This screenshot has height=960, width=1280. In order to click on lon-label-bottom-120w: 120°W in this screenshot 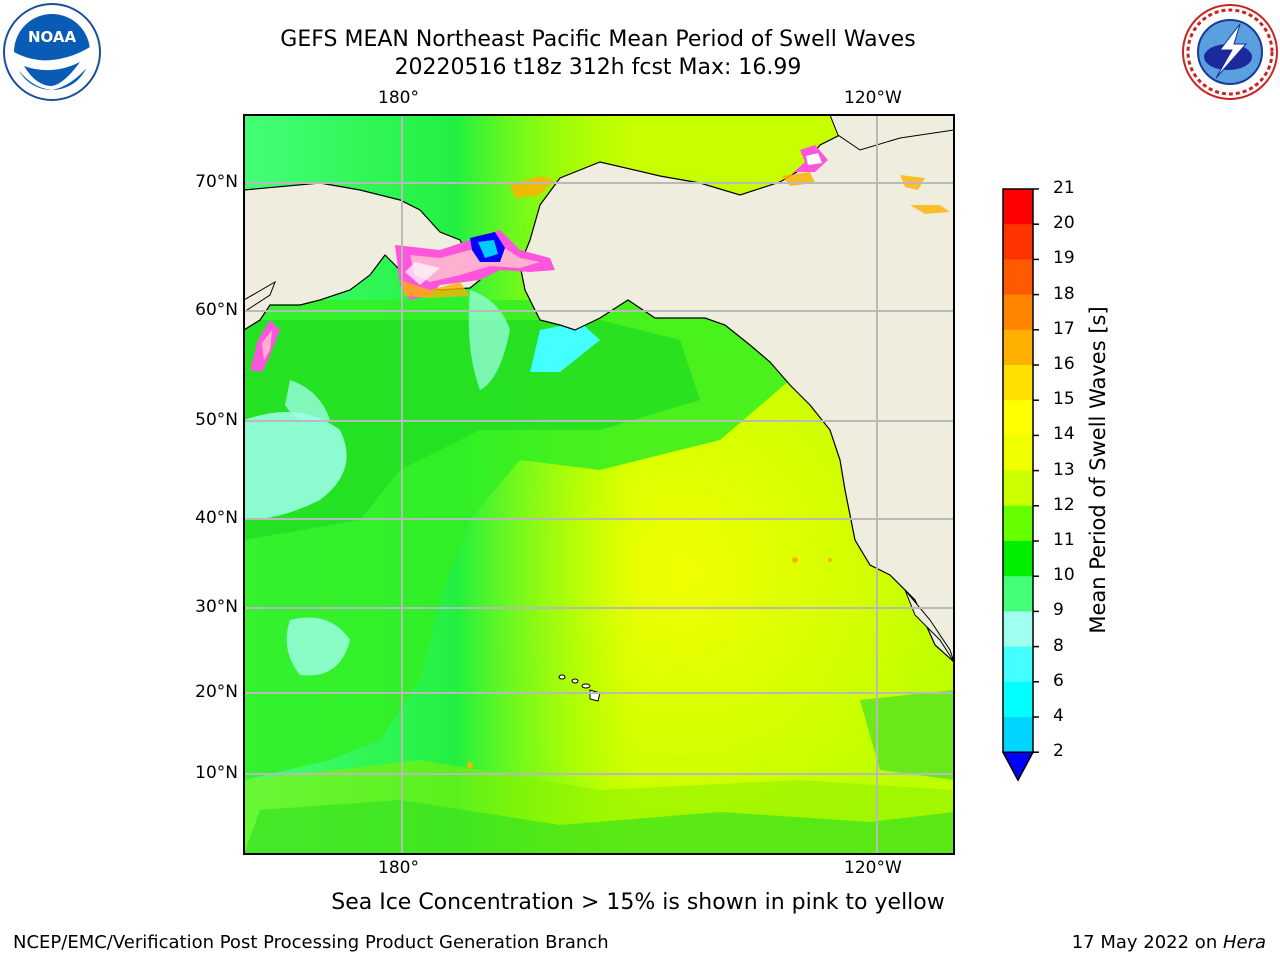, I will do `click(873, 868)`.